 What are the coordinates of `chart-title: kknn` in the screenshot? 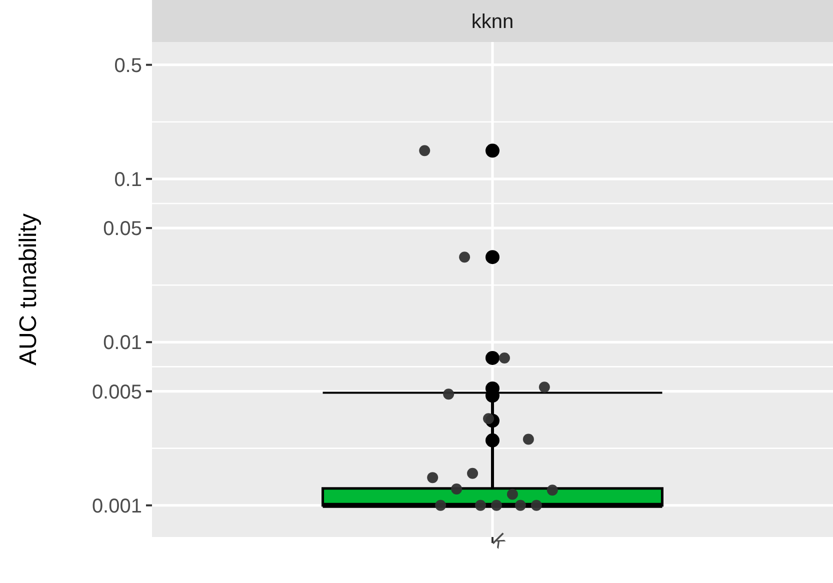 It's located at (492, 22).